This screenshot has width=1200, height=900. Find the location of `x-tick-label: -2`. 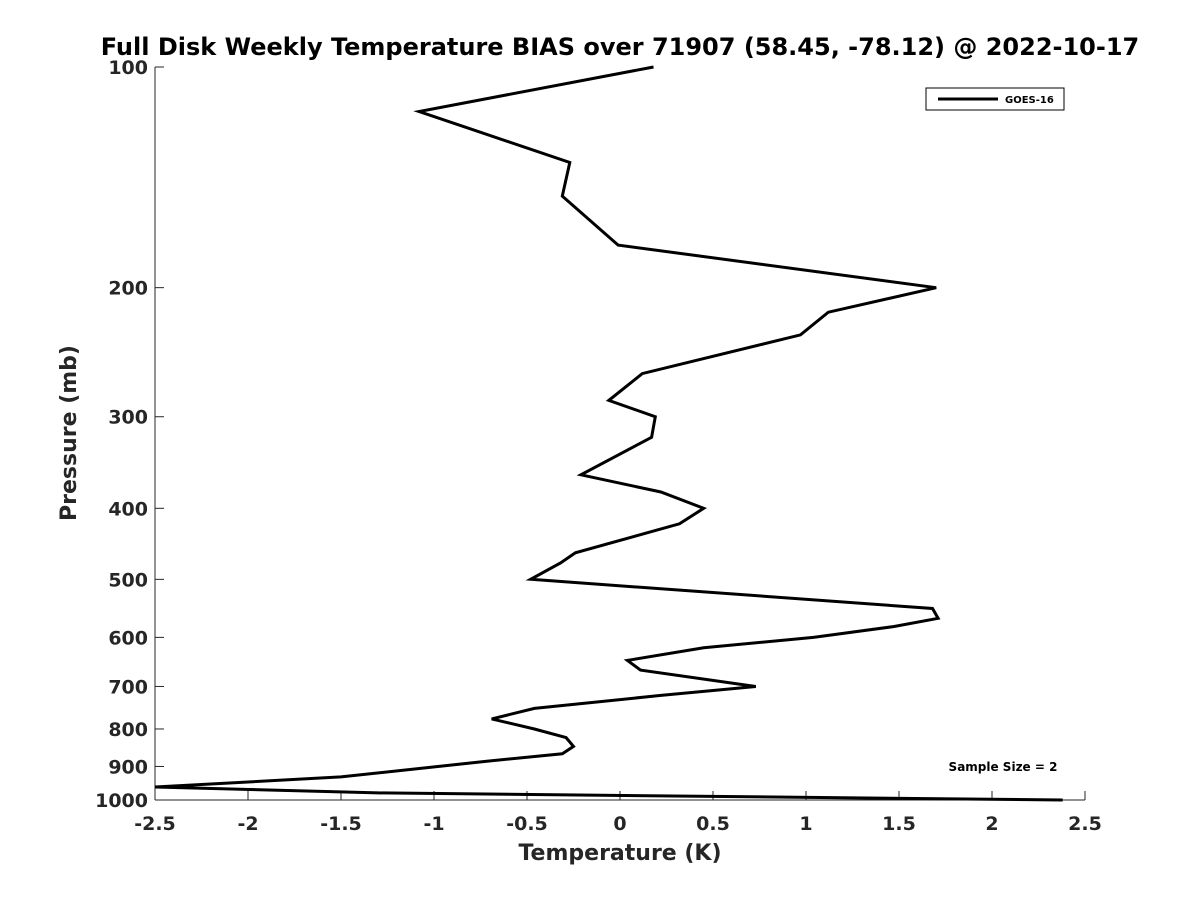

x-tick-label: -2 is located at coordinates (247, 824).